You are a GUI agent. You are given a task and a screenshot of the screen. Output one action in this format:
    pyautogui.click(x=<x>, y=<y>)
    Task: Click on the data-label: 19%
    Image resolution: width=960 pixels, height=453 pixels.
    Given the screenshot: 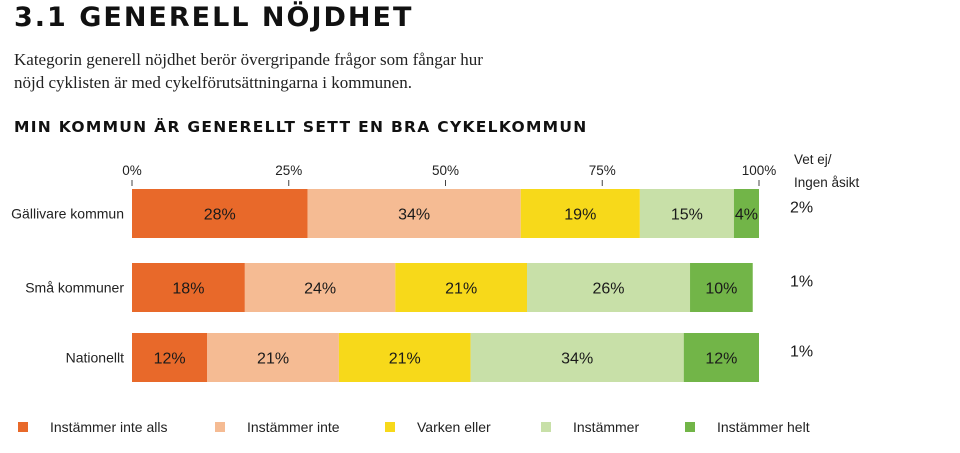 What is the action you would take?
    pyautogui.click(x=580, y=215)
    